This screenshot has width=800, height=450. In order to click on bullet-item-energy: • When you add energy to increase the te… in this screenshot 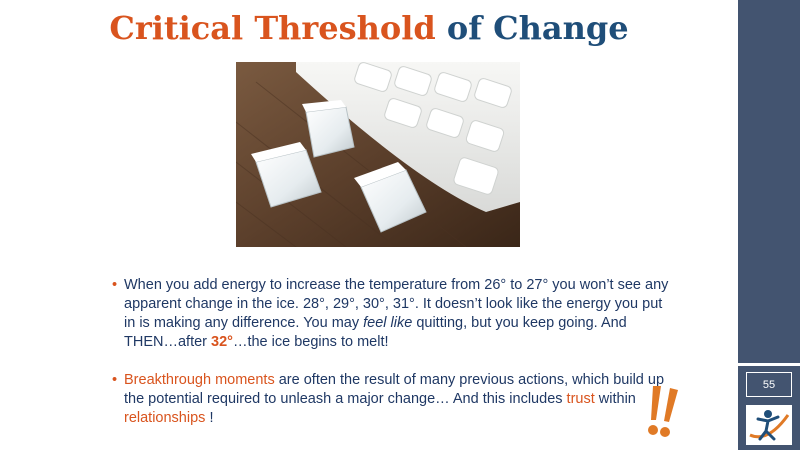, I will do `click(392, 314)`.